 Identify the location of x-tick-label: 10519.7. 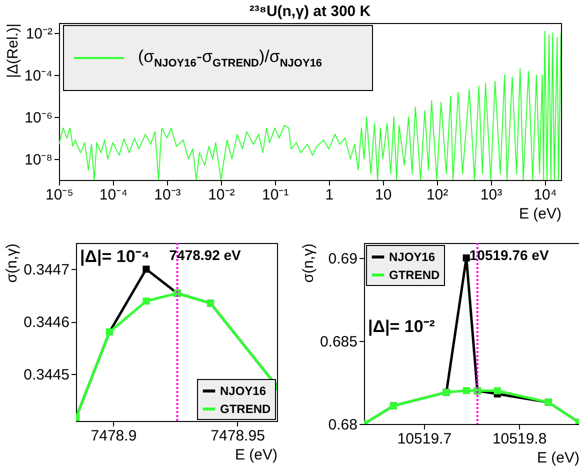
(424, 439).